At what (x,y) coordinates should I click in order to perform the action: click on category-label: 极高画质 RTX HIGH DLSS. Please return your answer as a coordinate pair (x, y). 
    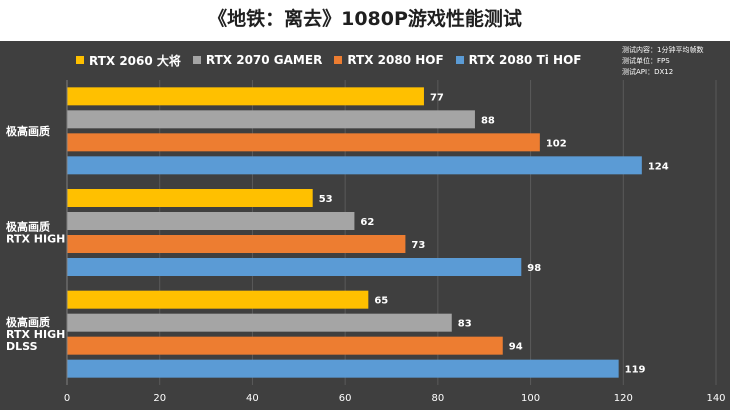
    Looking at the image, I should click on (35, 334).